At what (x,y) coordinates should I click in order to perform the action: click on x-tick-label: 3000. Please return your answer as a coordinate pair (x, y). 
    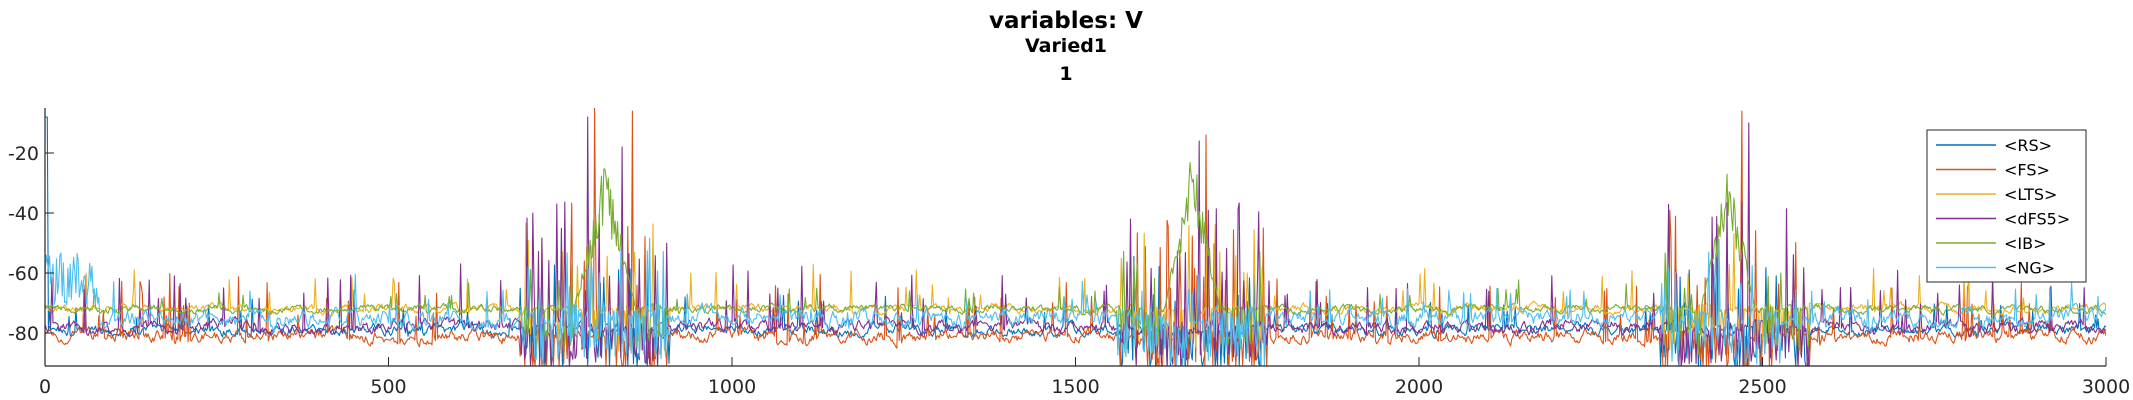
    Looking at the image, I should click on (2106, 387).